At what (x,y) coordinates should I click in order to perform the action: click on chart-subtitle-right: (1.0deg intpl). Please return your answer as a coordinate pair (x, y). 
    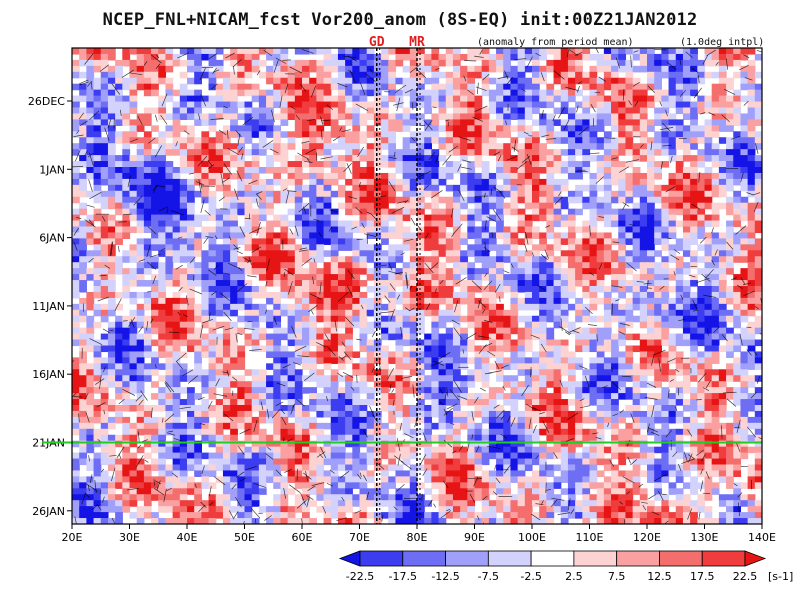
    Looking at the image, I should click on (722, 42).